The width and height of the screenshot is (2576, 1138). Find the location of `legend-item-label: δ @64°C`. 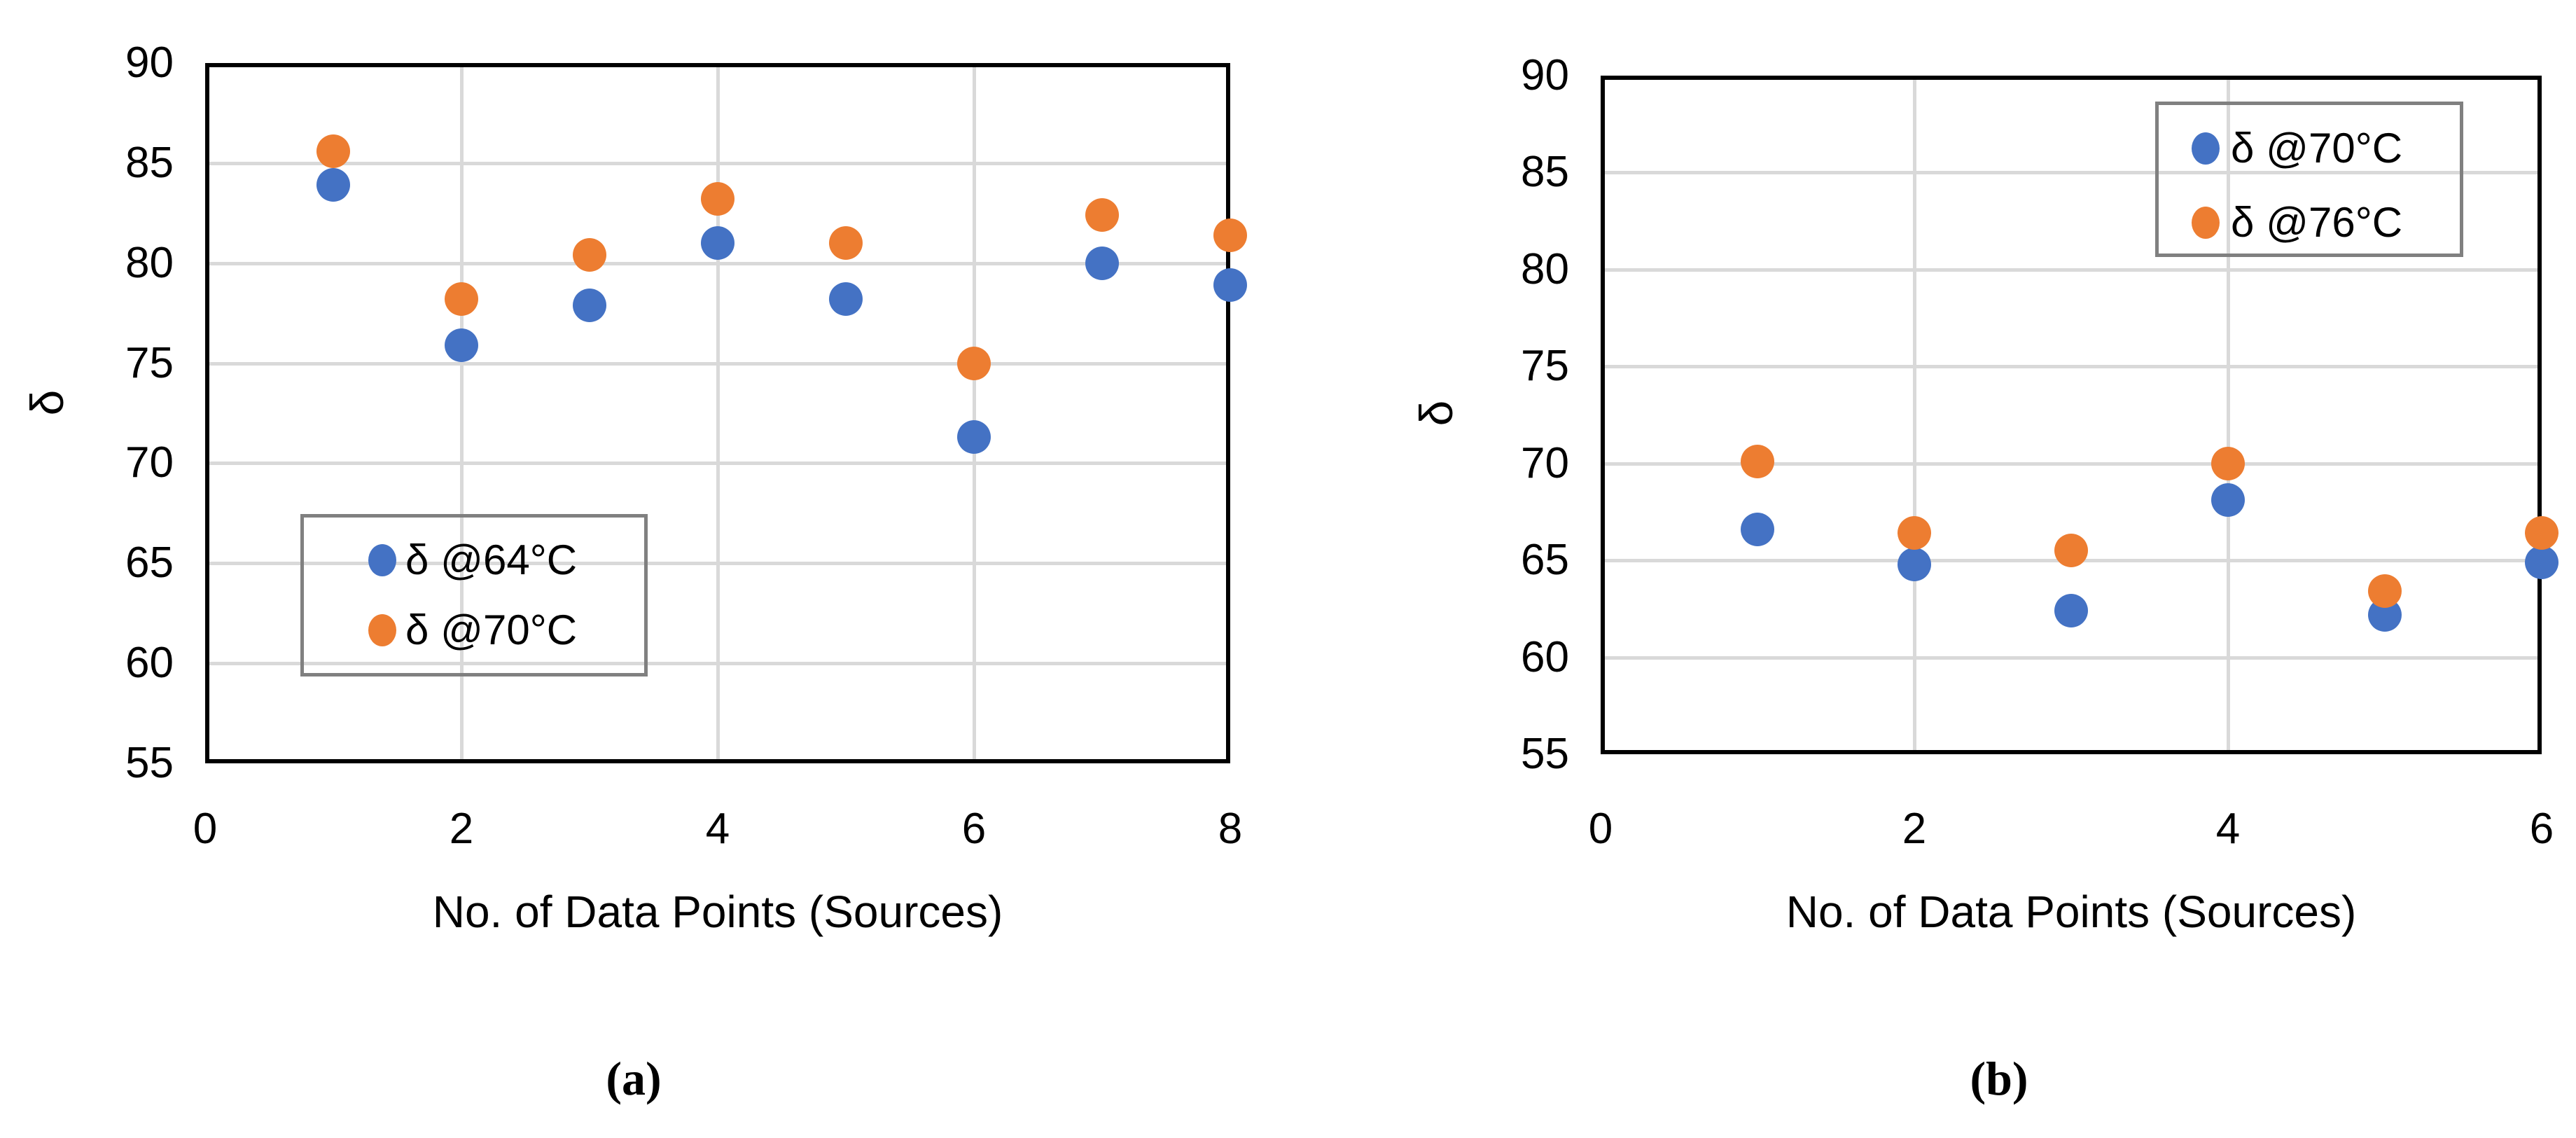

legend-item-label: δ @64°C is located at coordinates (491, 559).